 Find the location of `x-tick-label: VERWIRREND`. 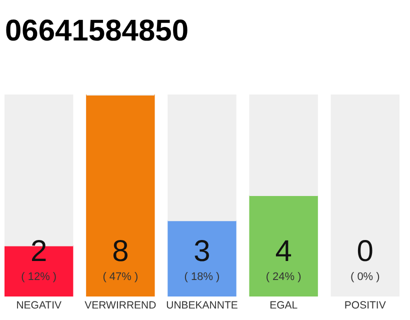

x-tick-label: VERWIRREND is located at coordinates (120, 306).